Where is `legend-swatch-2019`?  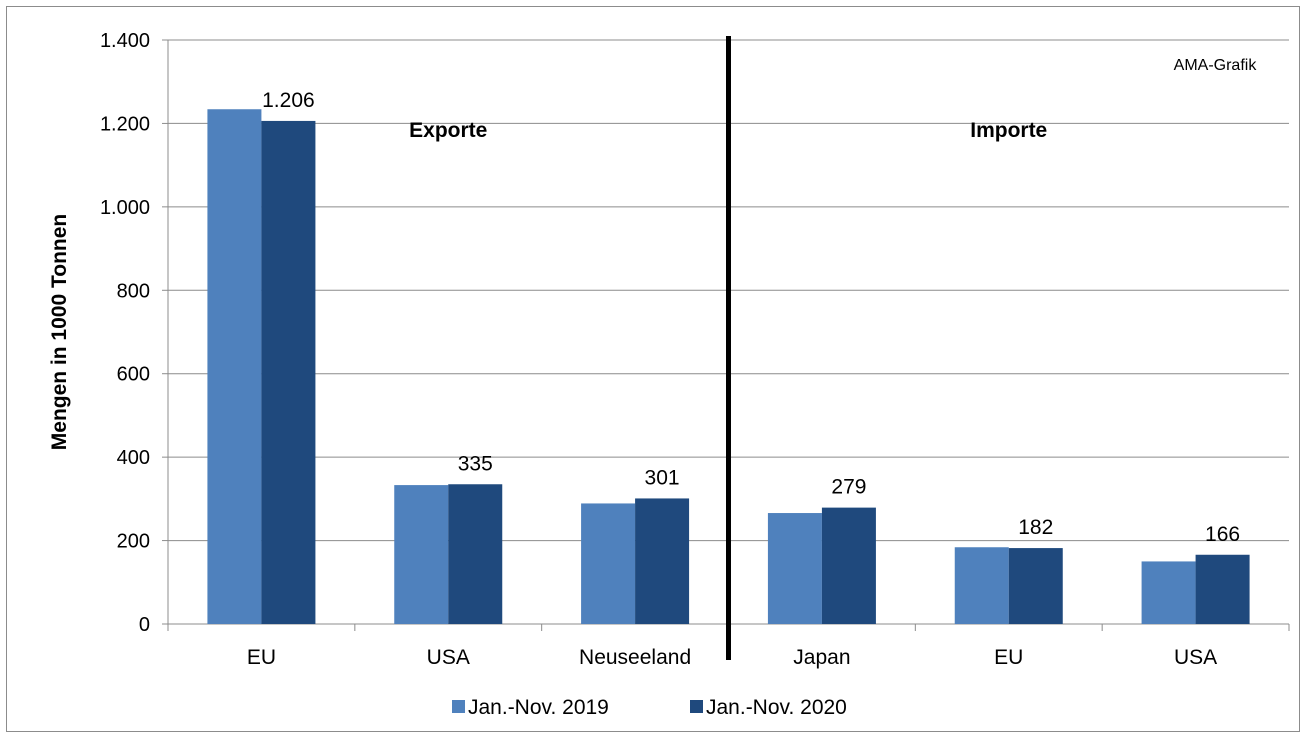
legend-swatch-2019 is located at coordinates (458, 706).